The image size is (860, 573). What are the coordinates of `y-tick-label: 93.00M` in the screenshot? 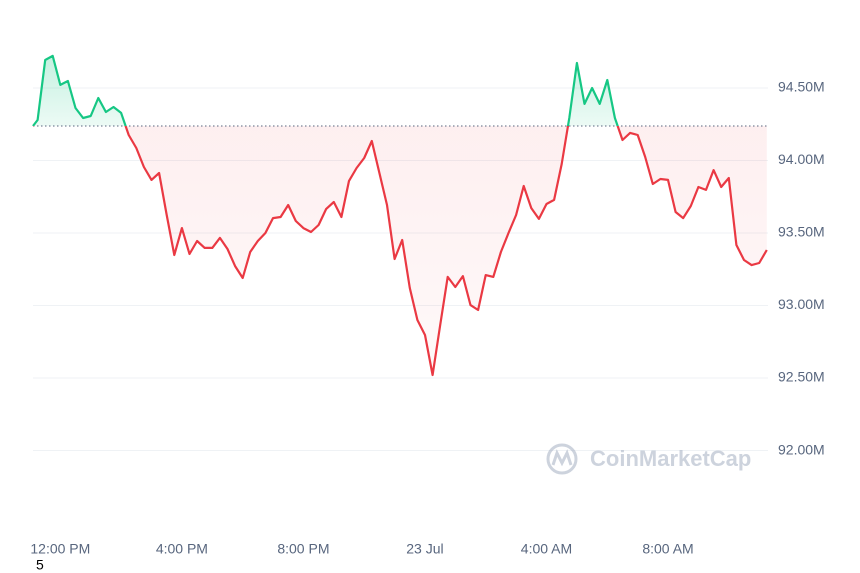 It's located at (801, 304).